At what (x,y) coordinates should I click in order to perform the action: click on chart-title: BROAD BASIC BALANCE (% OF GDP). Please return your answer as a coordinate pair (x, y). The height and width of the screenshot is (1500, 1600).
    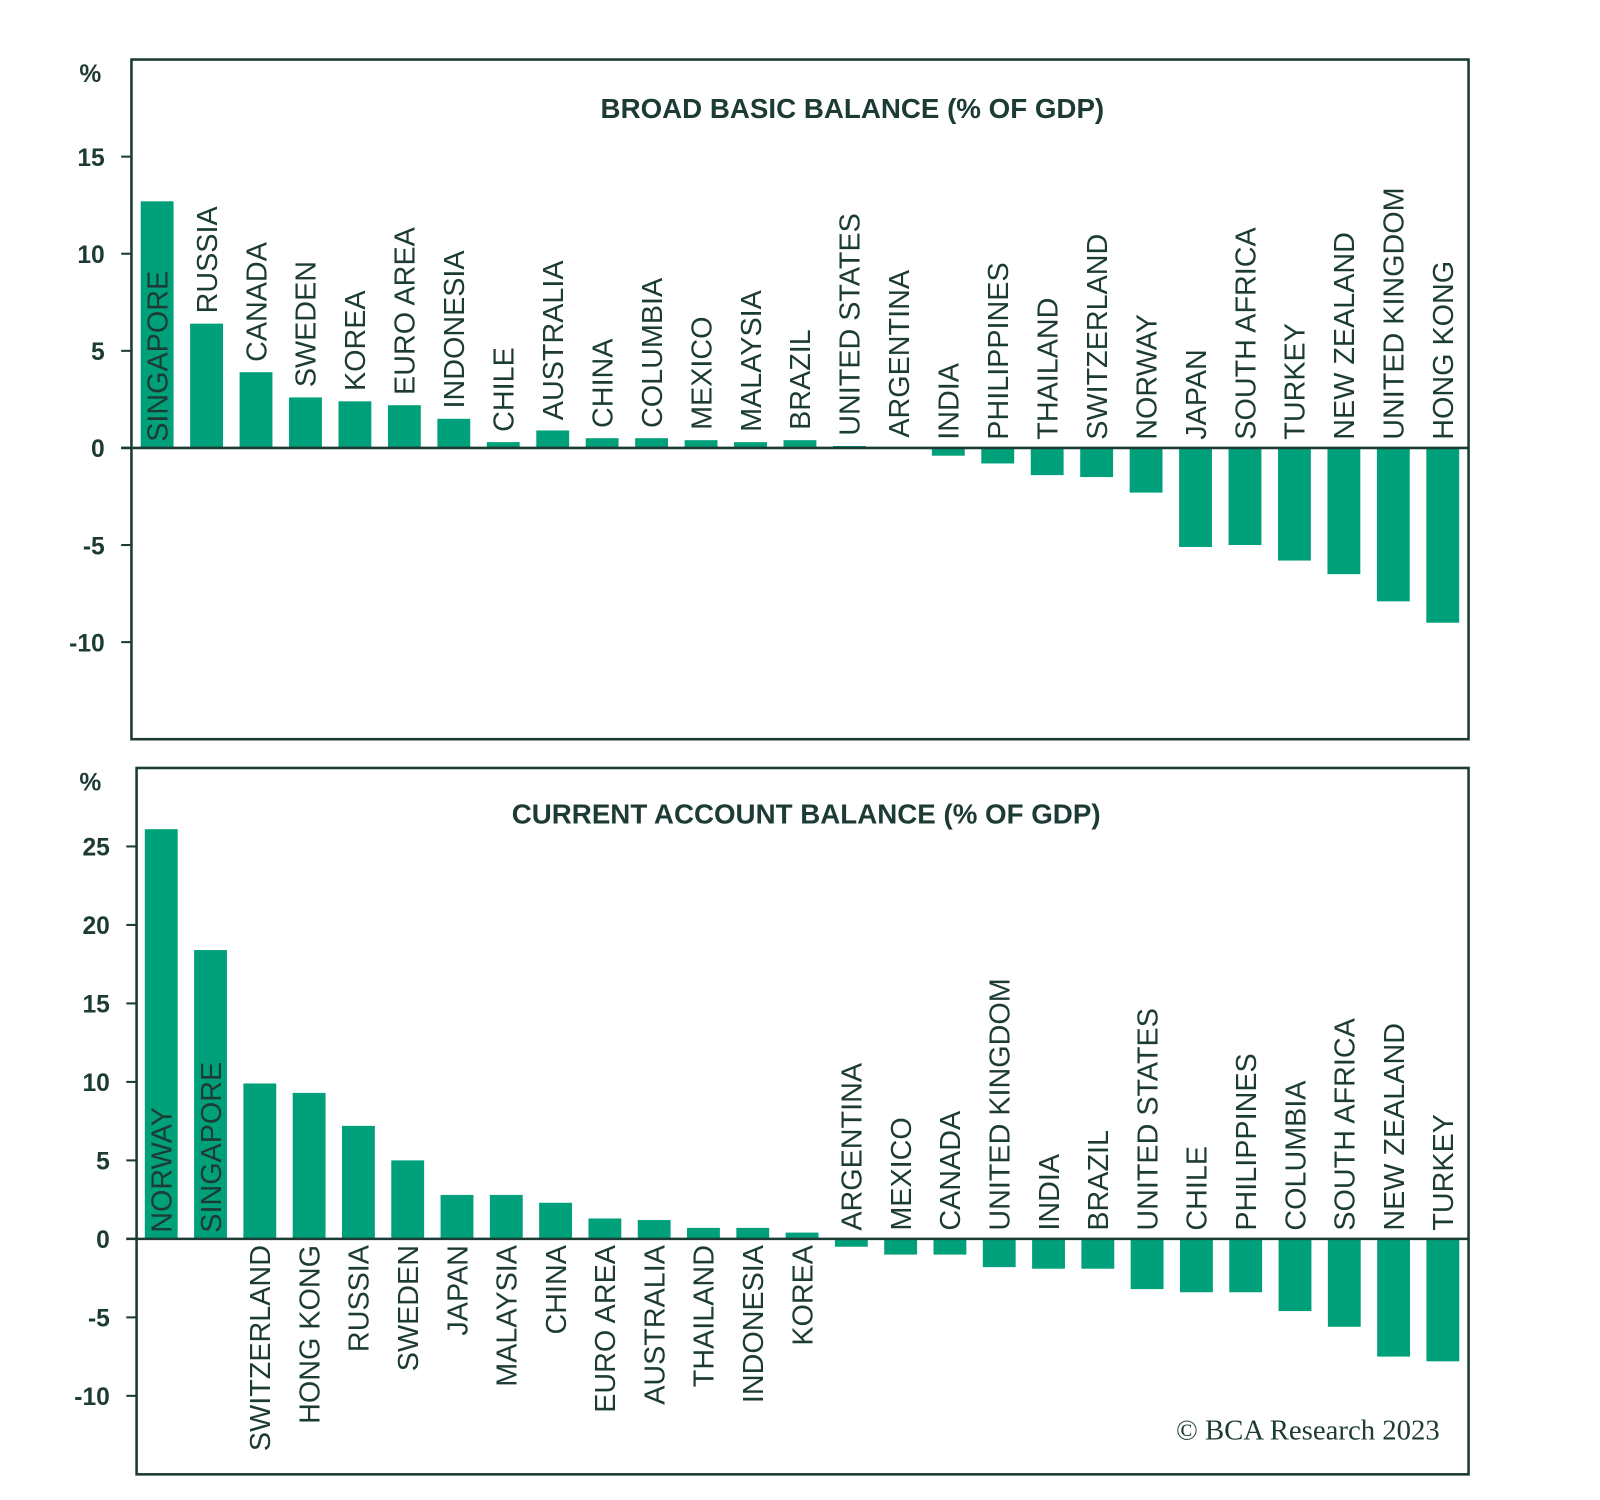
    Looking at the image, I should click on (853, 108).